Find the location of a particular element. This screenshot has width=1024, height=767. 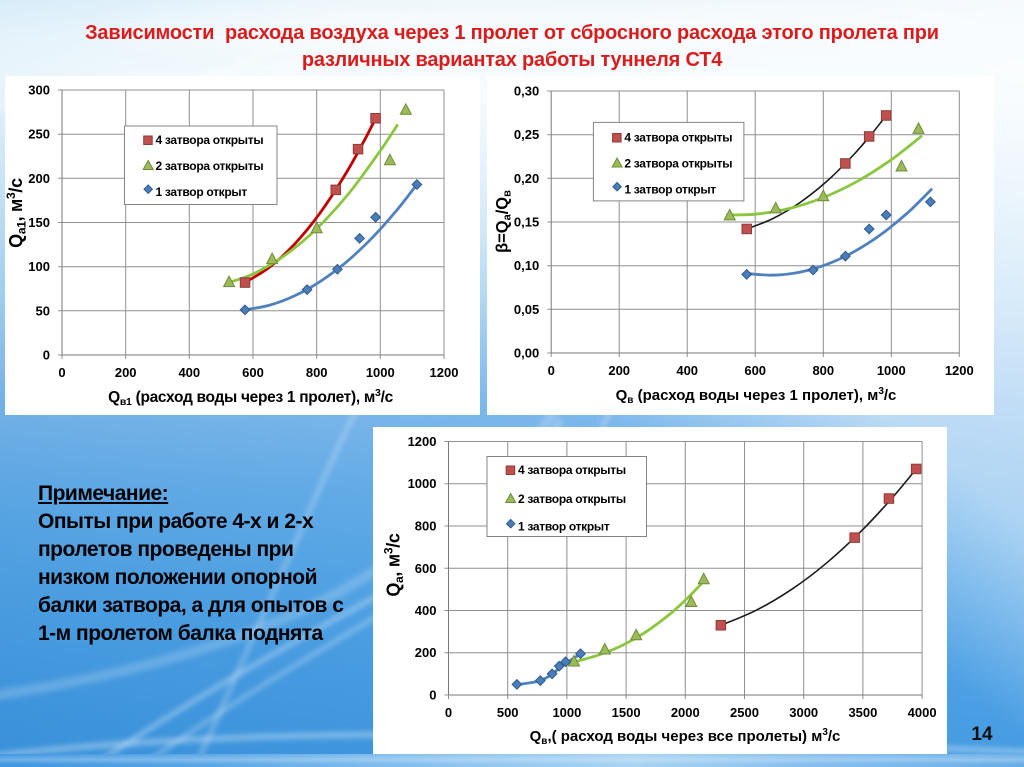

svg-text: 0,15 is located at coordinates (526, 222).